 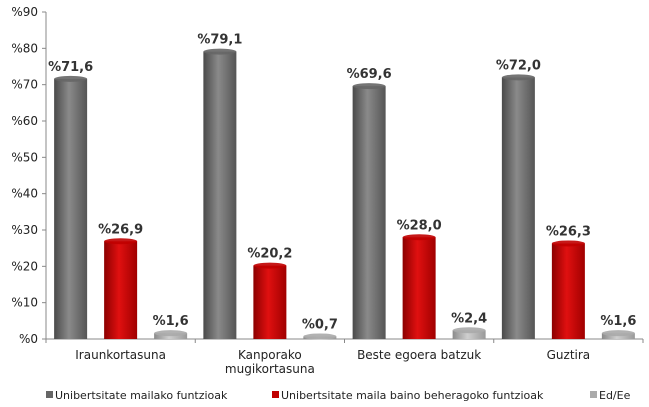 What do you see at coordinates (270, 355) in the screenshot?
I see `category-label-line: Kanporako` at bounding box center [270, 355].